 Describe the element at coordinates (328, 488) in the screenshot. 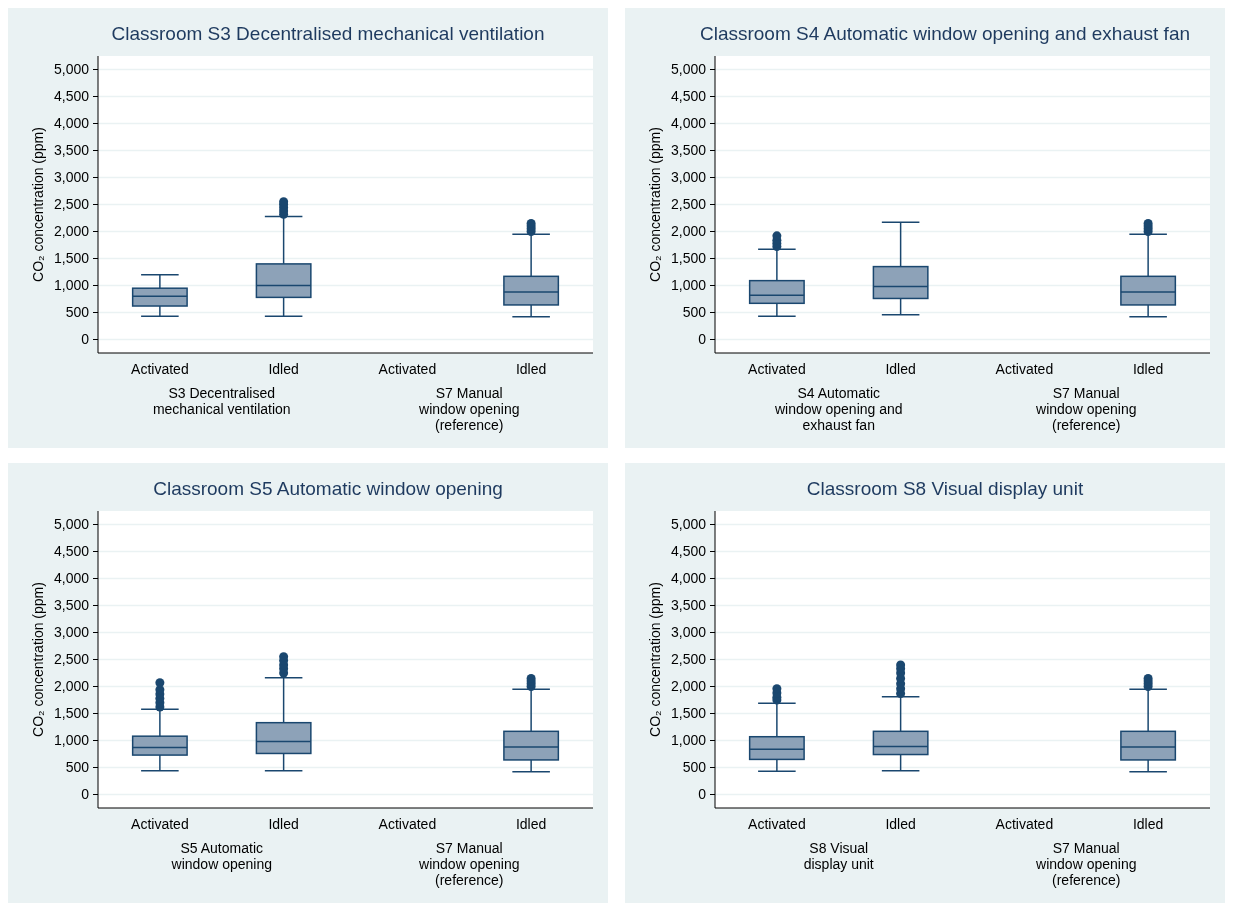

I see `chart-title: Classroom S5 Automatic window opening` at that location.